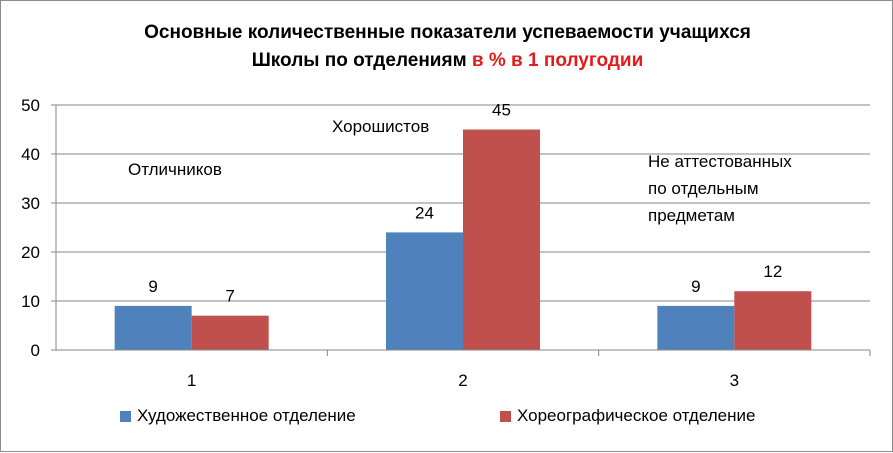 Image resolution: width=893 pixels, height=453 pixels. What do you see at coordinates (175, 169) in the screenshot?
I see `annotation-excellent: Отличников` at bounding box center [175, 169].